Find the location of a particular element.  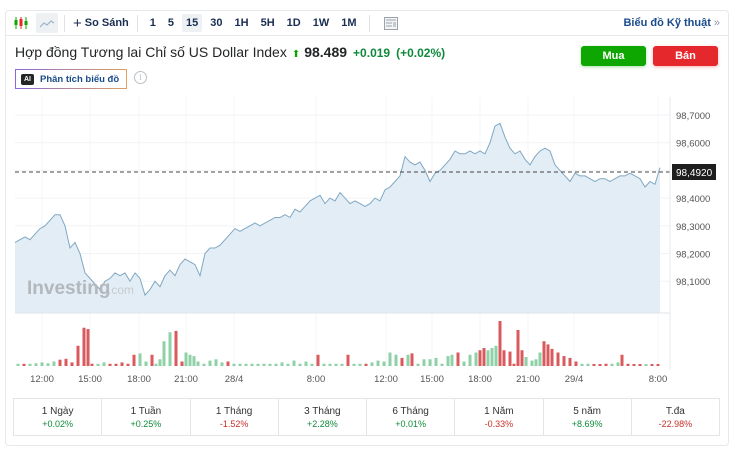

svg-text: 98,3000 is located at coordinates (693, 227).